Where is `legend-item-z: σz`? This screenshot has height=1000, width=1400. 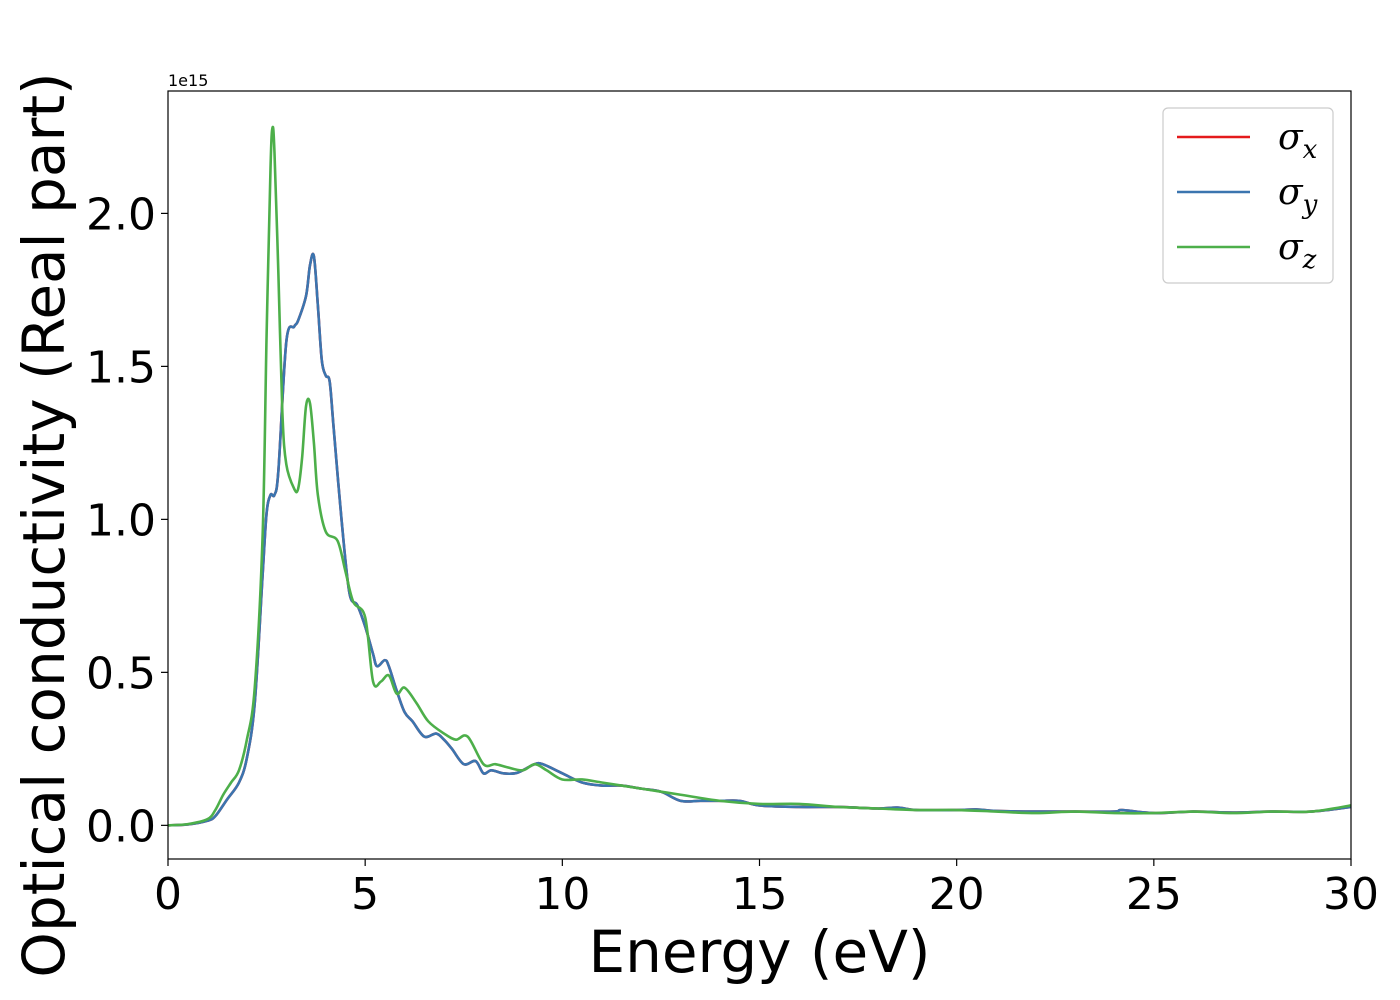
legend-item-z: σz is located at coordinates (1247, 251).